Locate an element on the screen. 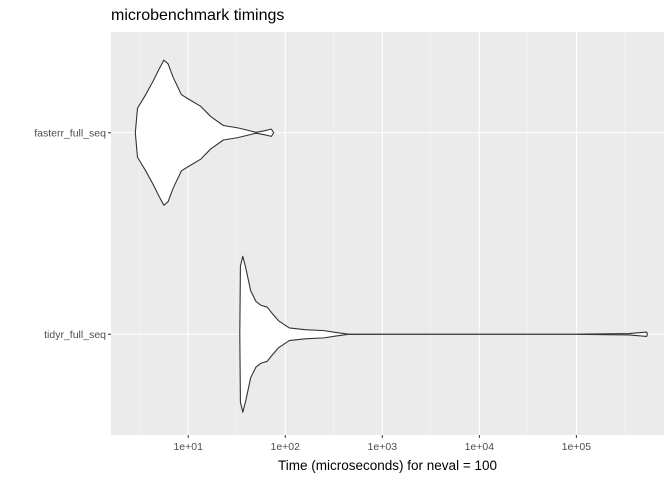  x-axis-title: Time (microseconds) for neval = 100 is located at coordinates (387, 465).